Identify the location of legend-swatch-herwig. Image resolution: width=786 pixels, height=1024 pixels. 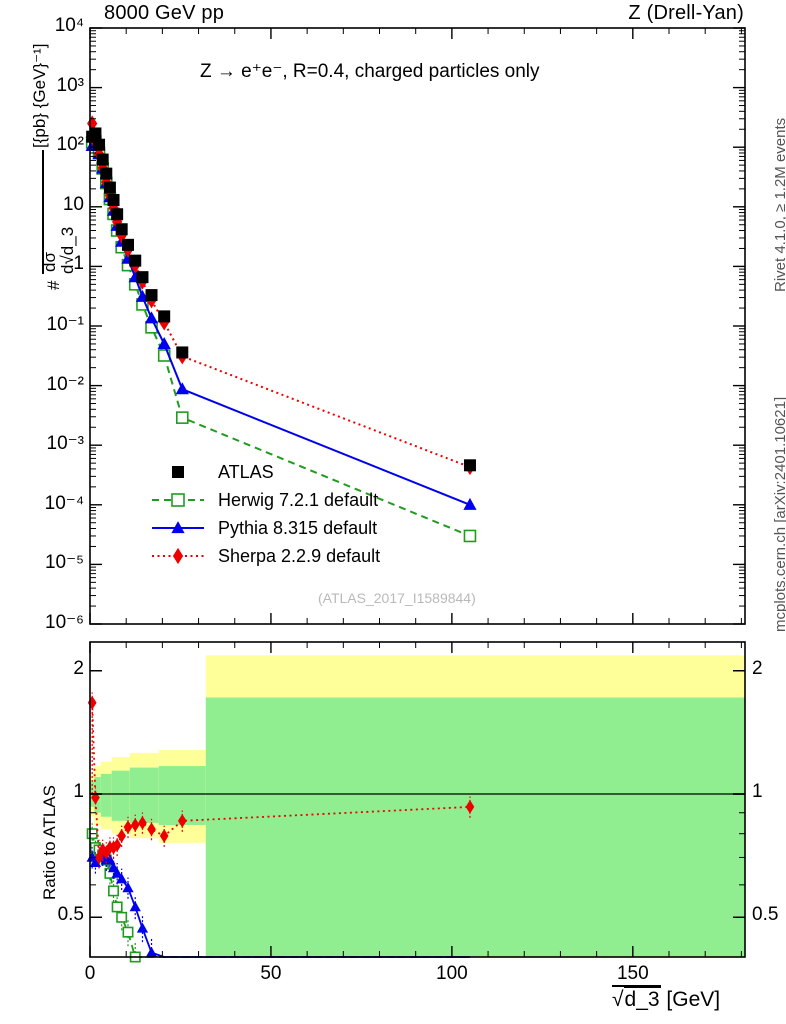
(178, 500).